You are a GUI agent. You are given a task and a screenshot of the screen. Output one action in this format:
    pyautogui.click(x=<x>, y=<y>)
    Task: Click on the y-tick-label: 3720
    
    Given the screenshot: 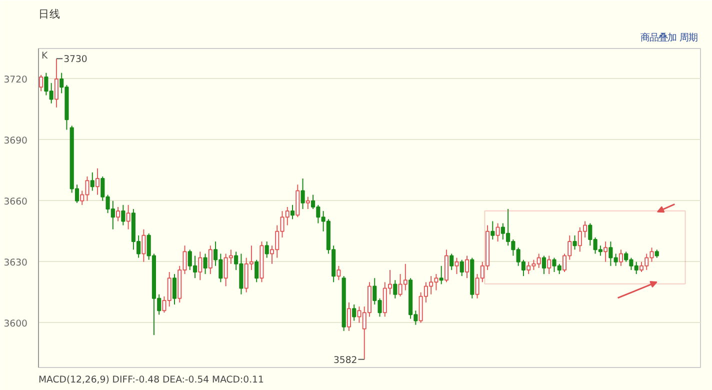 What is the action you would take?
    pyautogui.click(x=16, y=80)
    